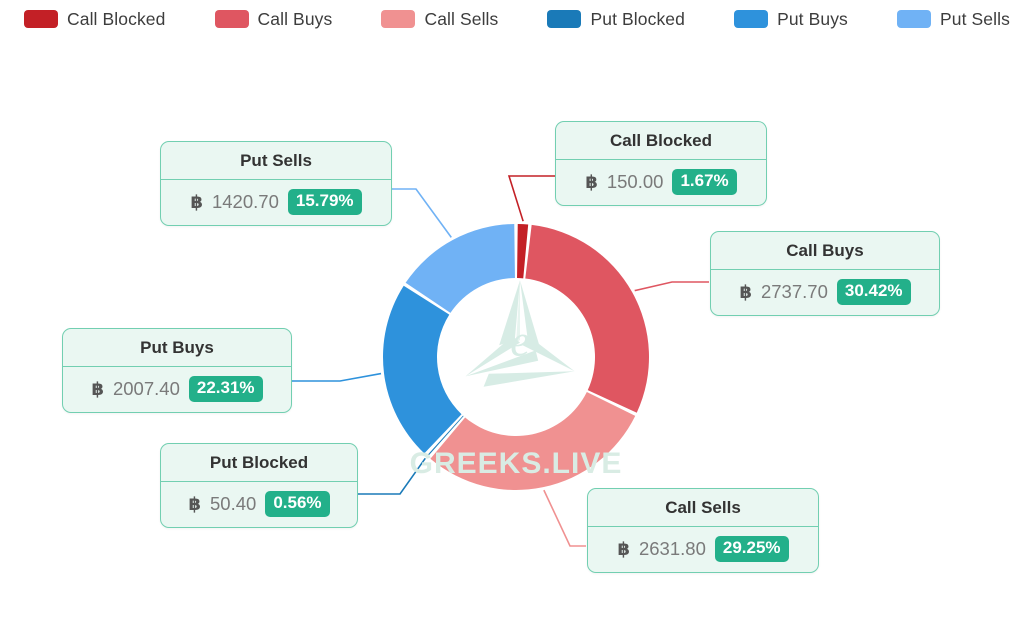 This screenshot has width=1024, height=634. What do you see at coordinates (146, 388) in the screenshot?
I see `callout-amount: 2007.40` at bounding box center [146, 388].